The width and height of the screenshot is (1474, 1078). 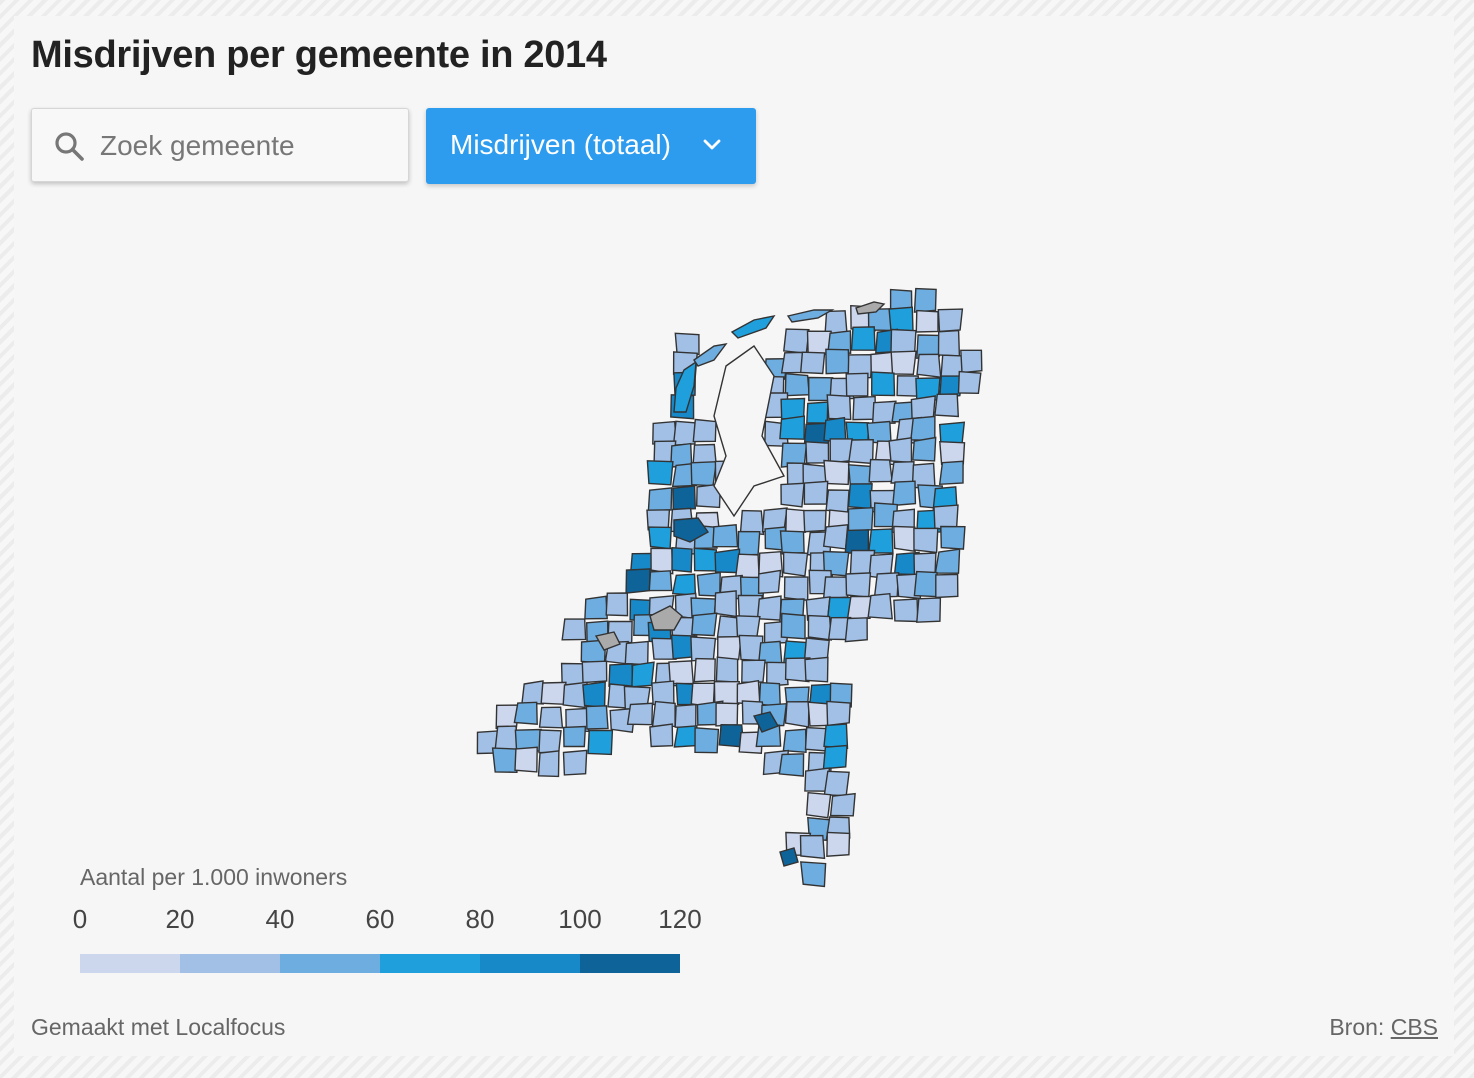 What do you see at coordinates (1414, 1027) in the screenshot?
I see `source-link: CBS` at bounding box center [1414, 1027].